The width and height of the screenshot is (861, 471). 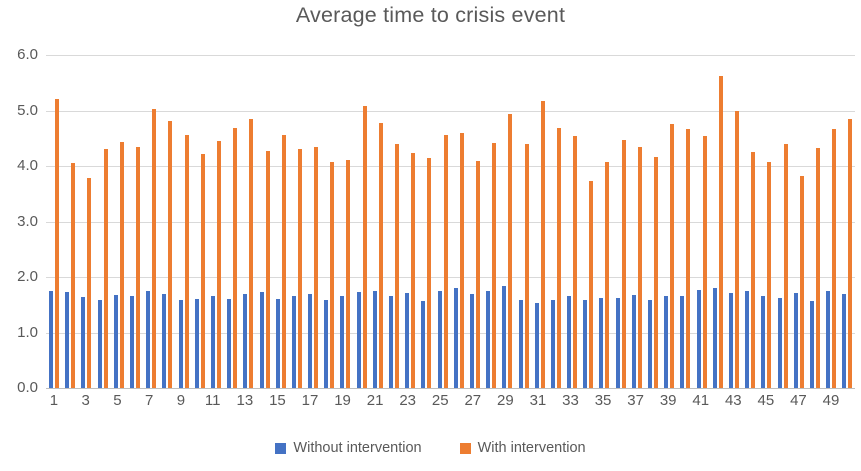 I want to click on legend: Without intervention With intervention, so click(x=430, y=448).